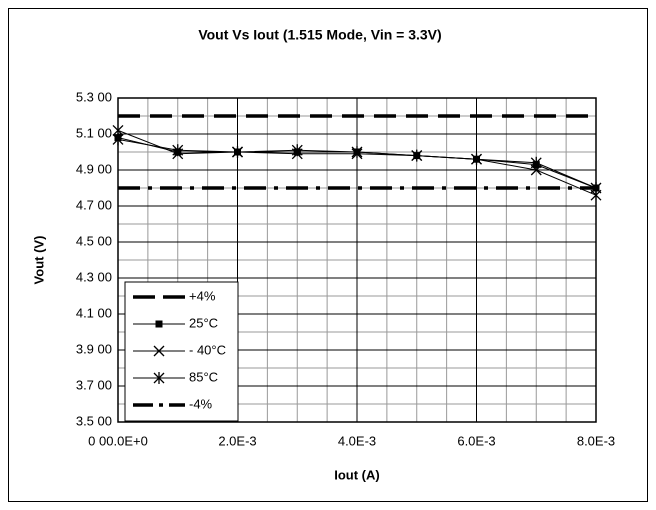 The height and width of the screenshot is (510, 656). I want to click on y-tick-label: 4.3 00, so click(94, 276).